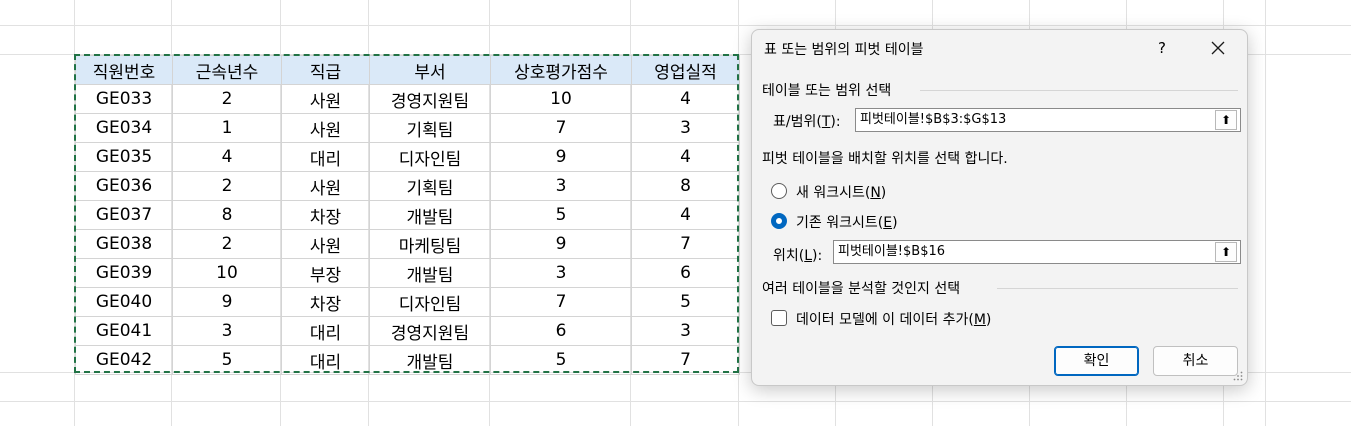 The image size is (1351, 426). What do you see at coordinates (325, 70) in the screenshot?
I see `column-header: 직급` at bounding box center [325, 70].